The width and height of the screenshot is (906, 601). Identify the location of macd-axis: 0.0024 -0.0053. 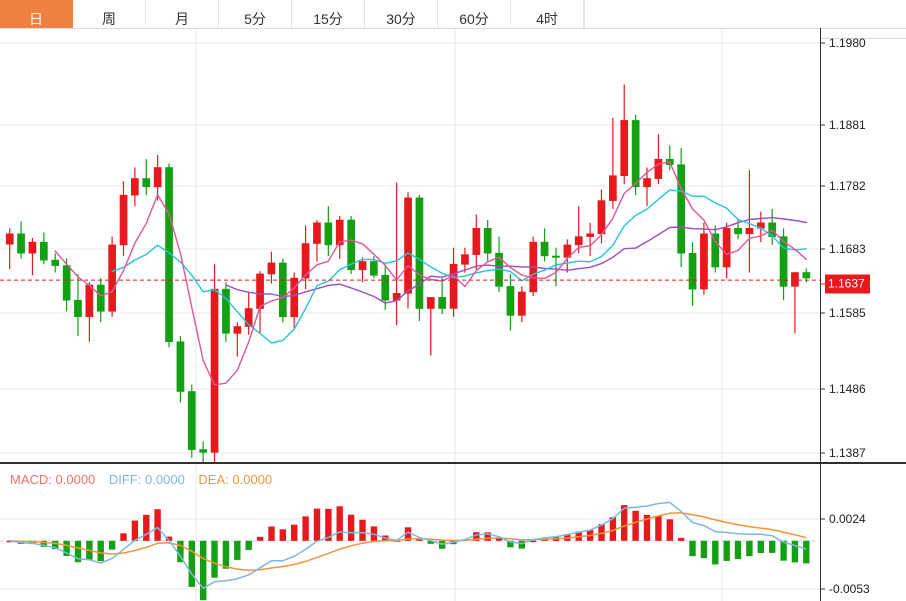
(863, 532).